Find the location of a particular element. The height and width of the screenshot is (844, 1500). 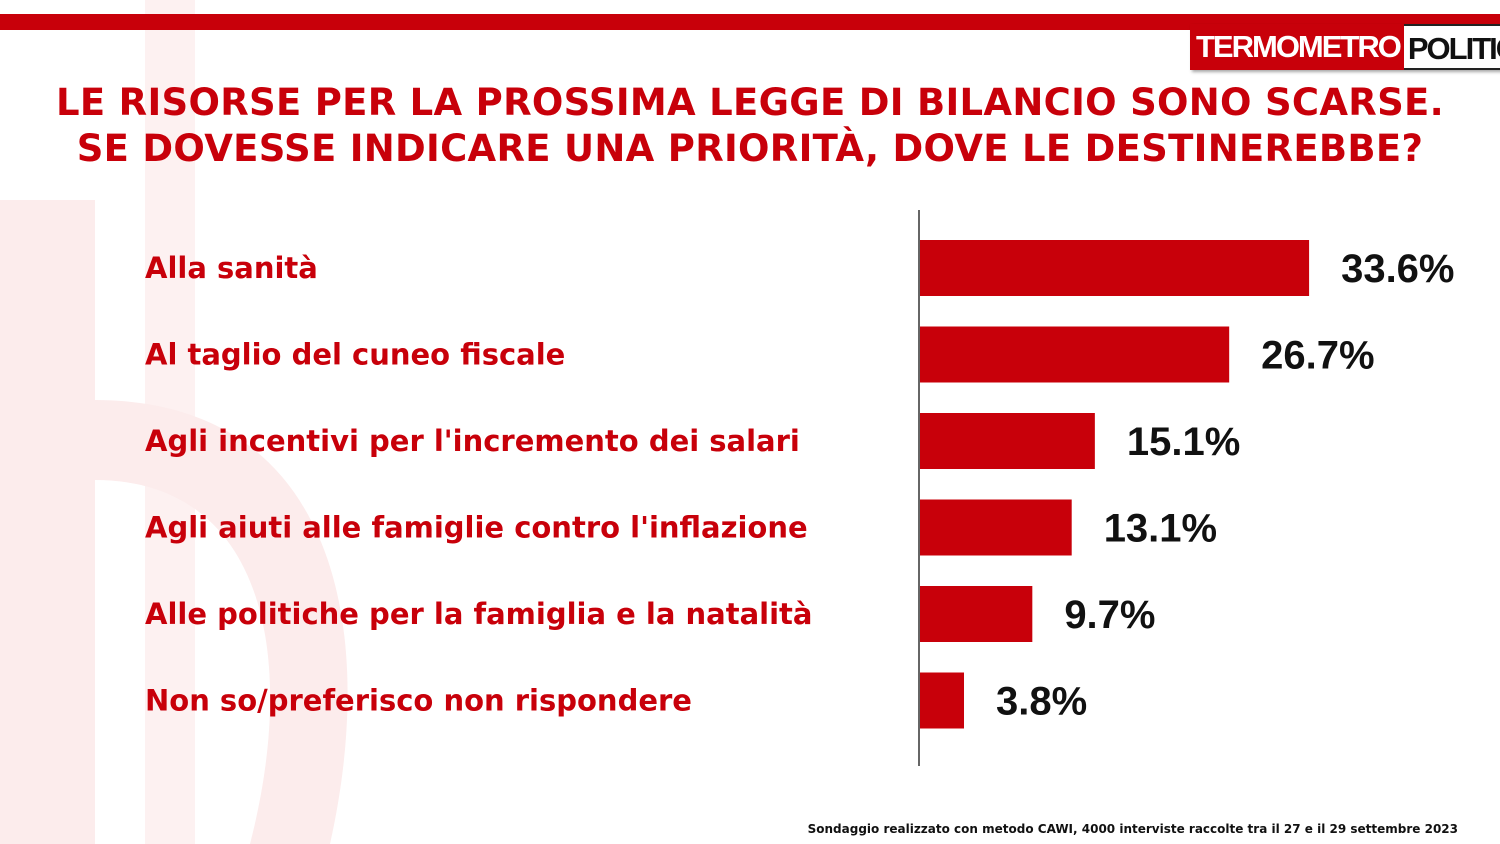

top-accent-bar is located at coordinates (750, 22).